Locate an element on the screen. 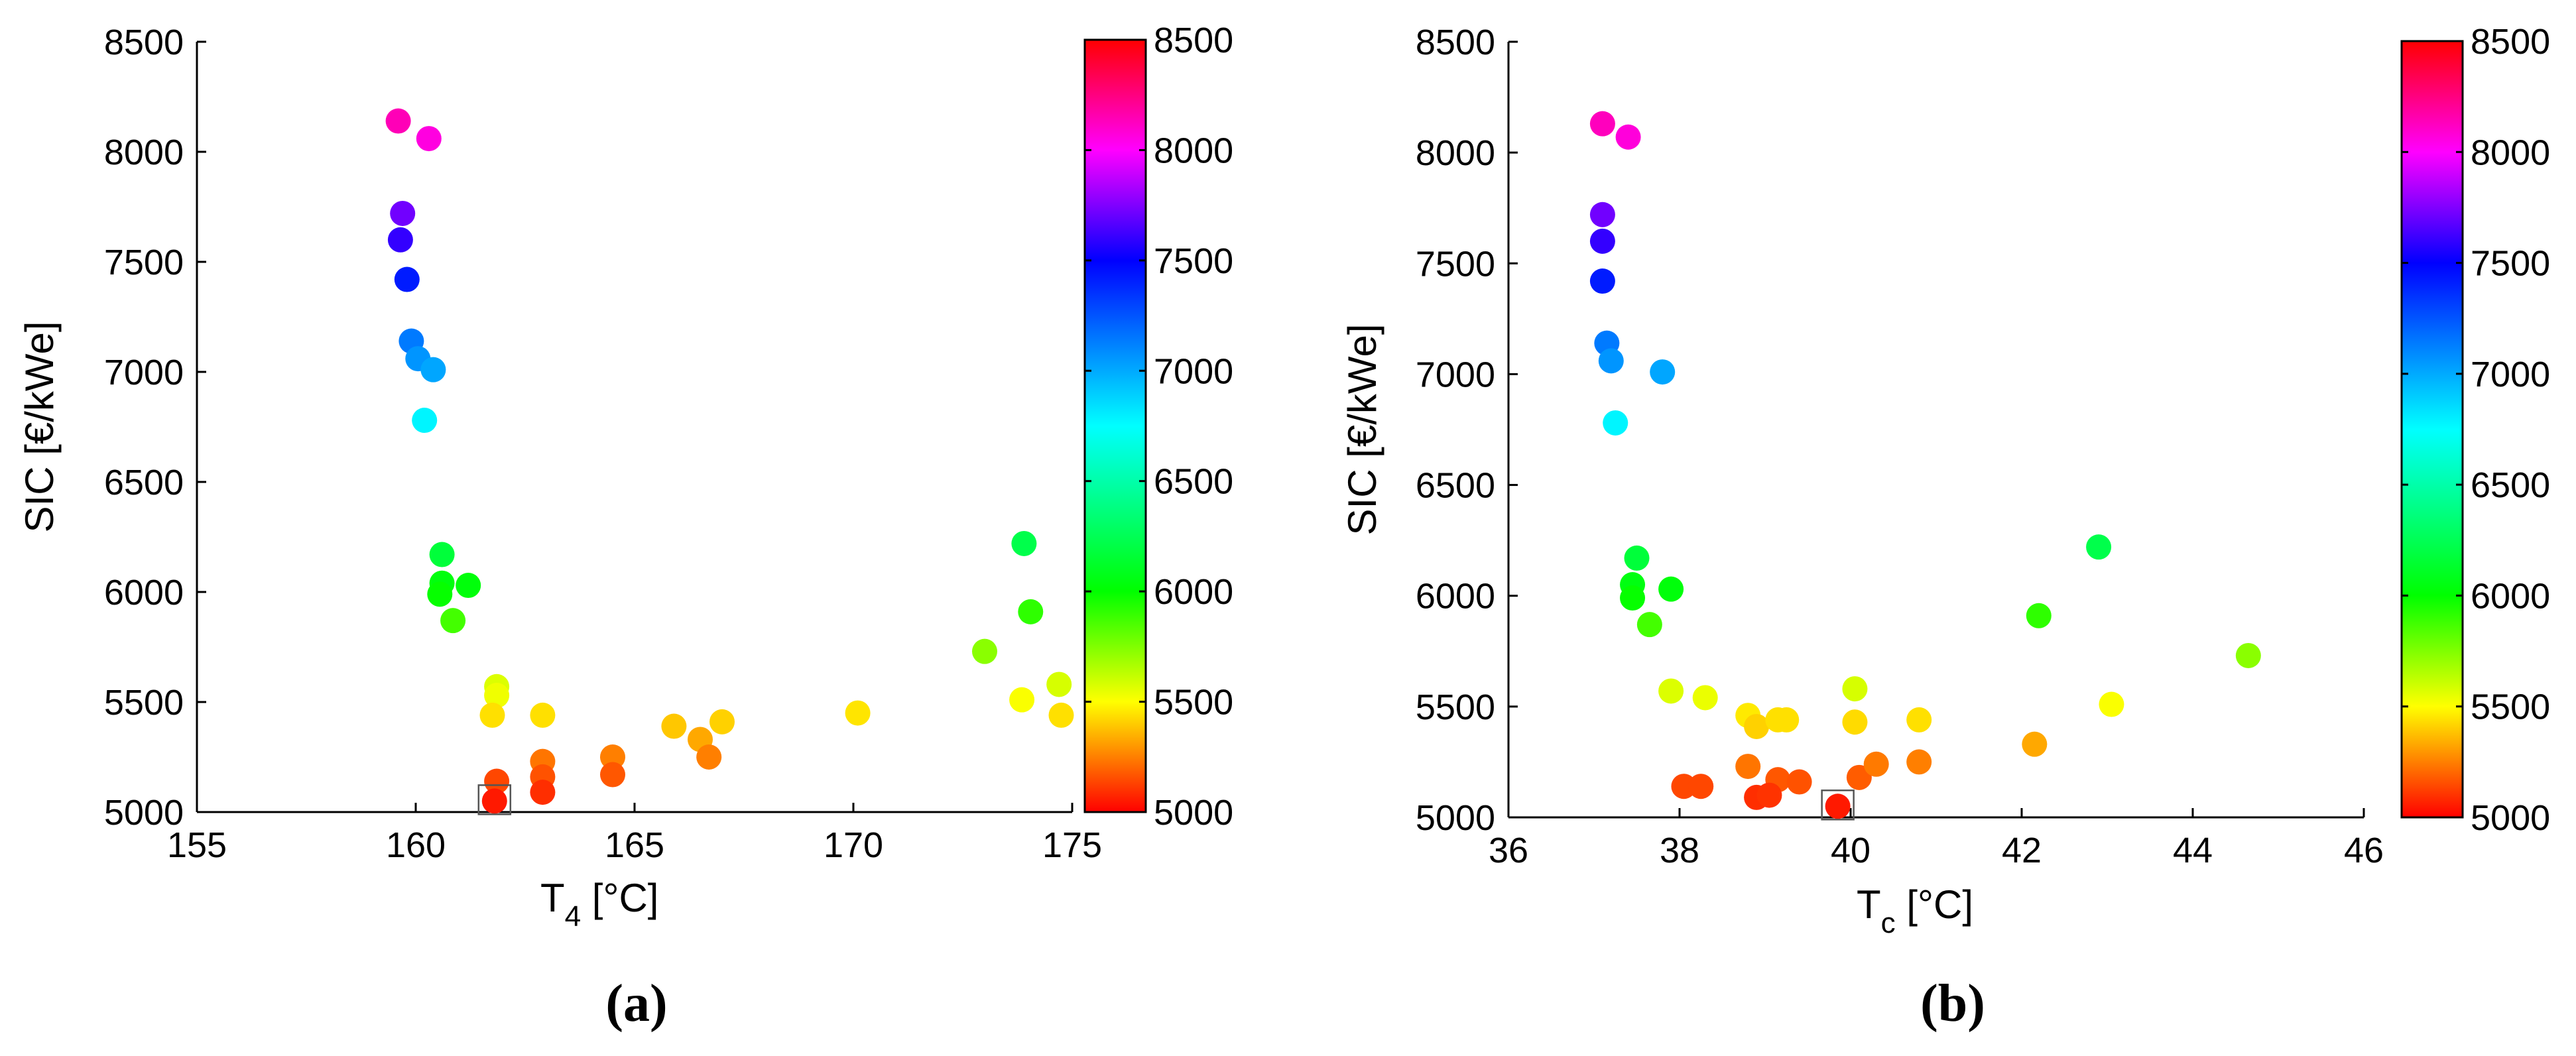  y-ticks-a: 5000 5500 6000 6500 7000 7500 8000 8500 is located at coordinates (155, 428).